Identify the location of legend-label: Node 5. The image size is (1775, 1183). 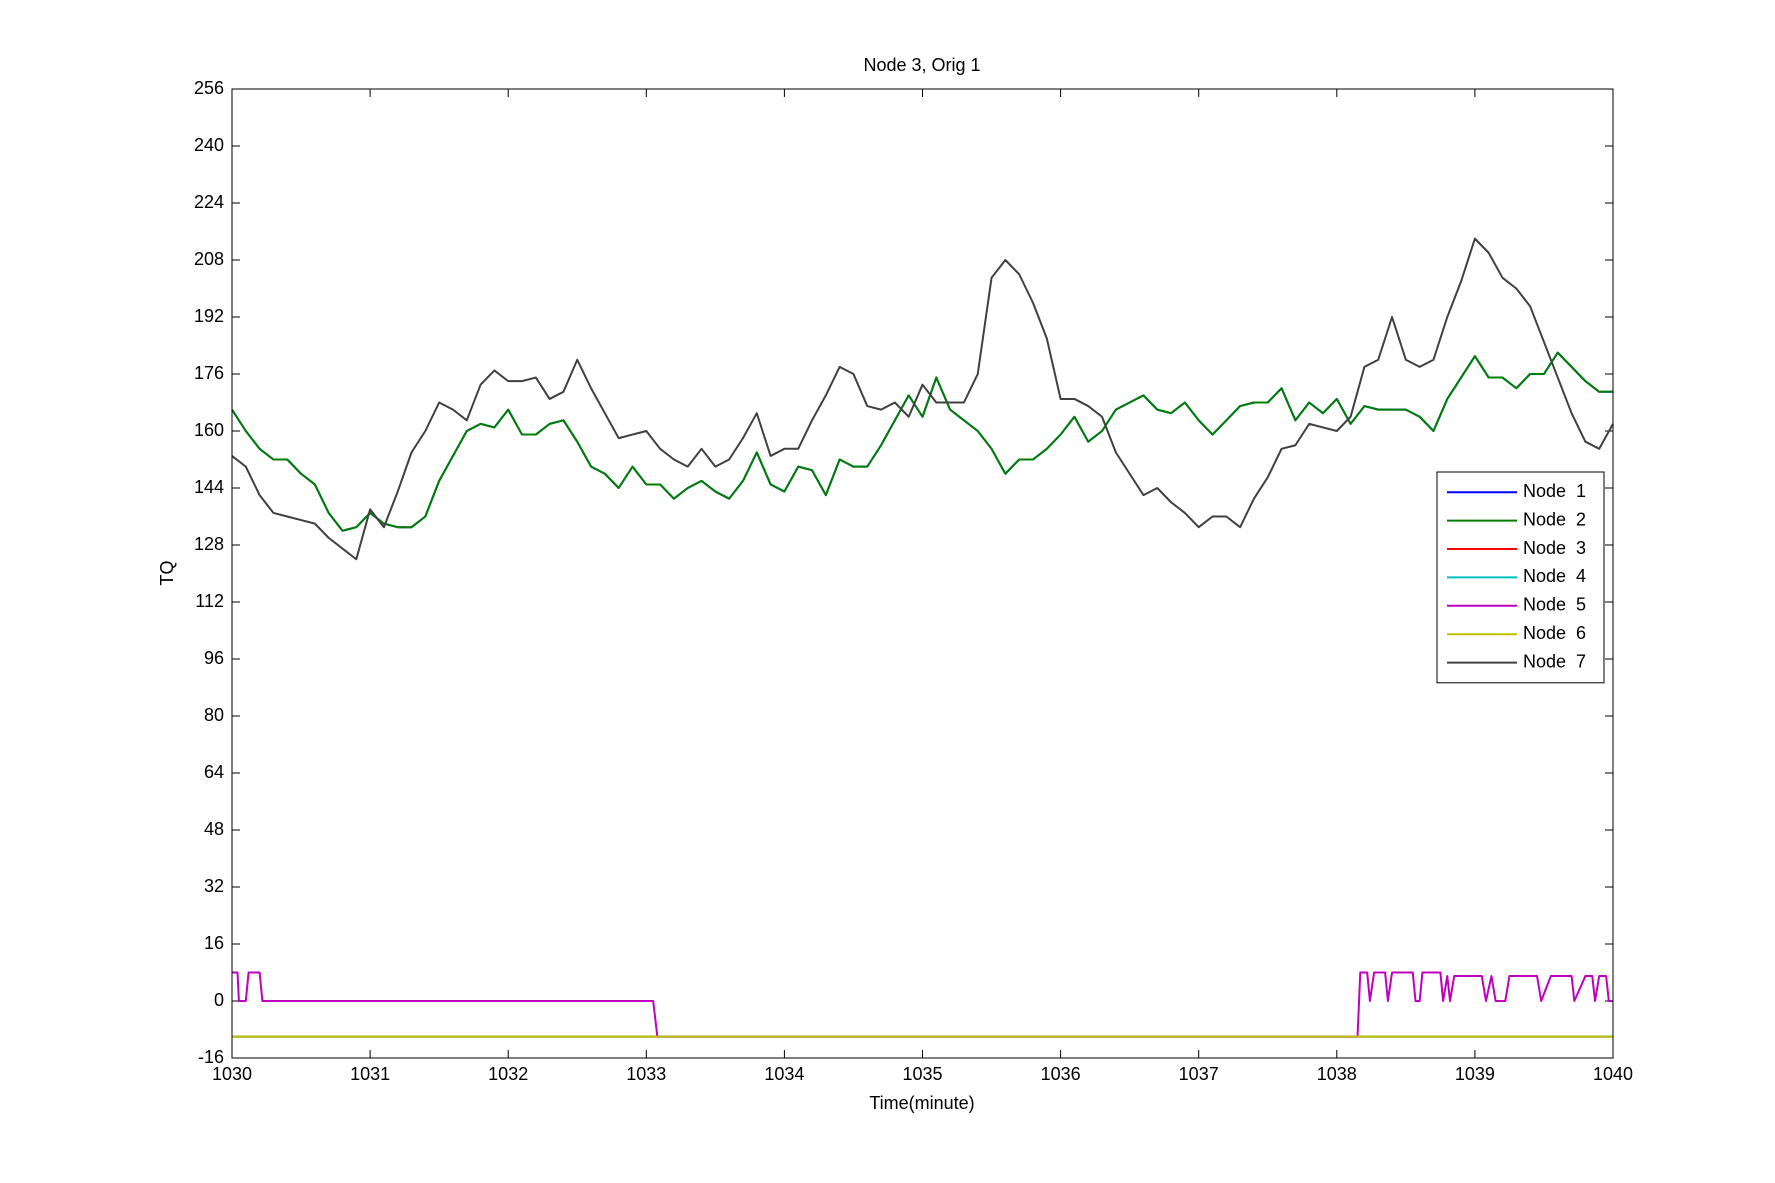
(1554, 605).